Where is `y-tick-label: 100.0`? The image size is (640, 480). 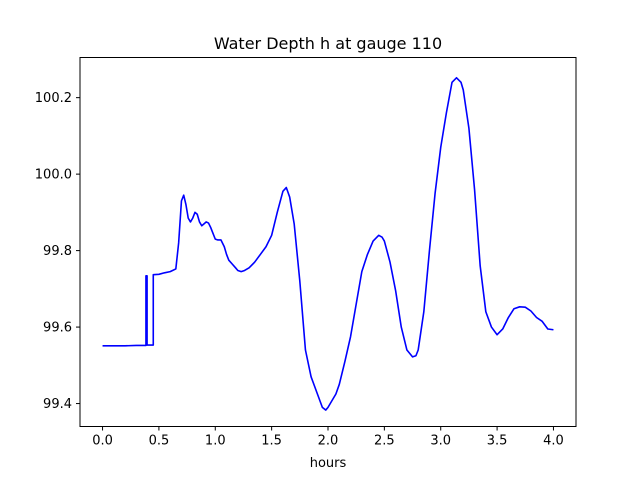 y-tick-label: 100.0 is located at coordinates (53, 175).